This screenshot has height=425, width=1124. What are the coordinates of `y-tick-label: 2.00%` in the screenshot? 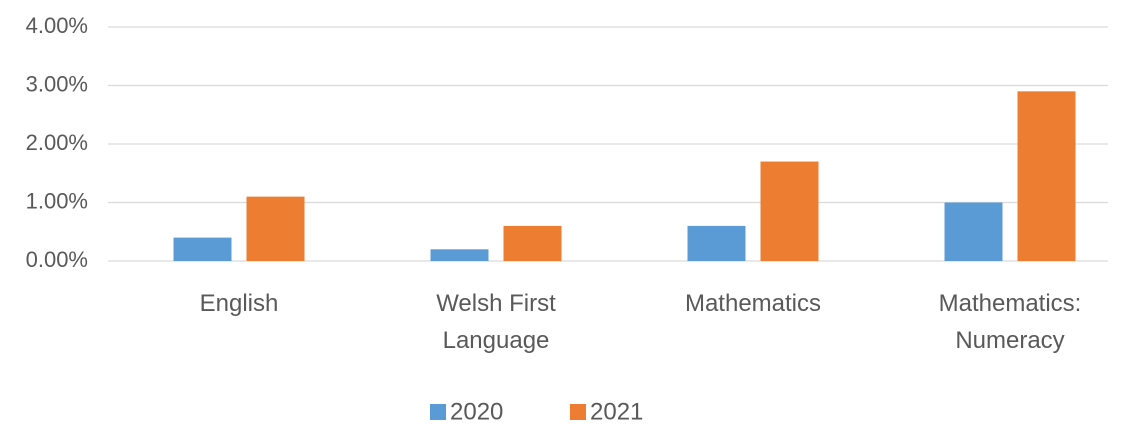 It's located at (57, 142).